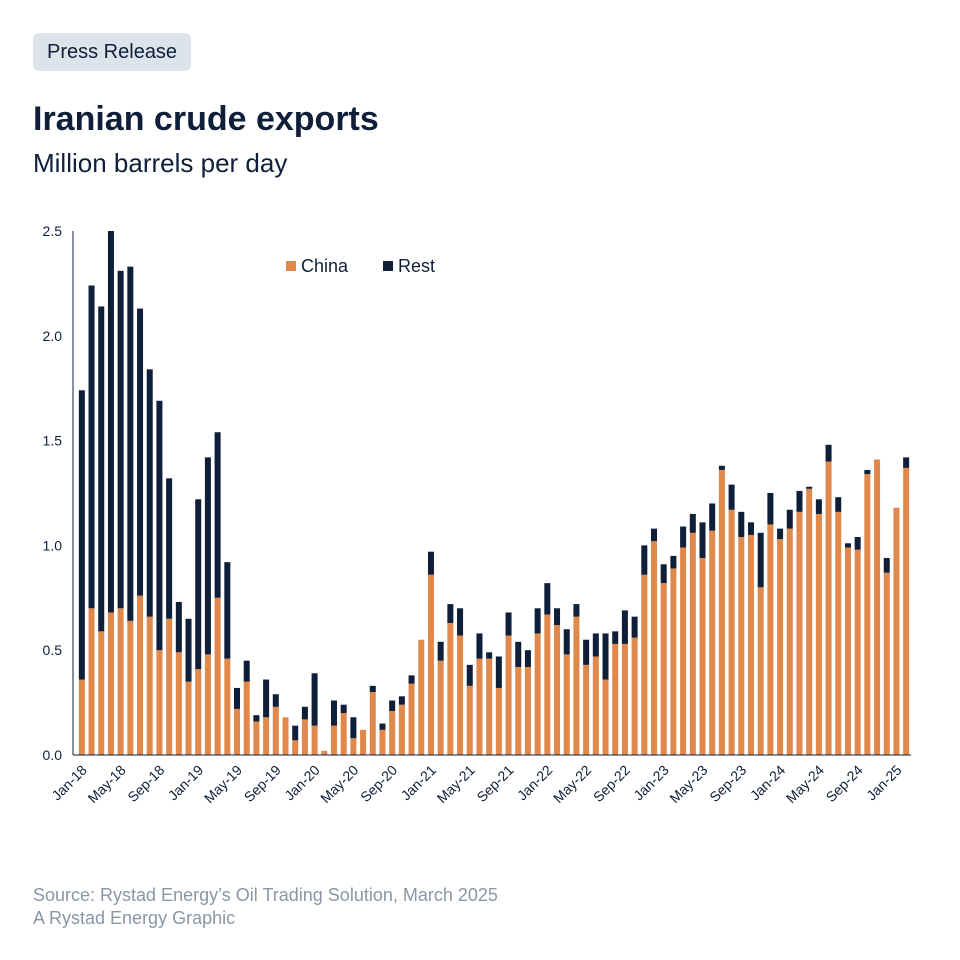  Describe the element at coordinates (69, 783) in the screenshot. I see `x-tick-label: Jan-18` at that location.